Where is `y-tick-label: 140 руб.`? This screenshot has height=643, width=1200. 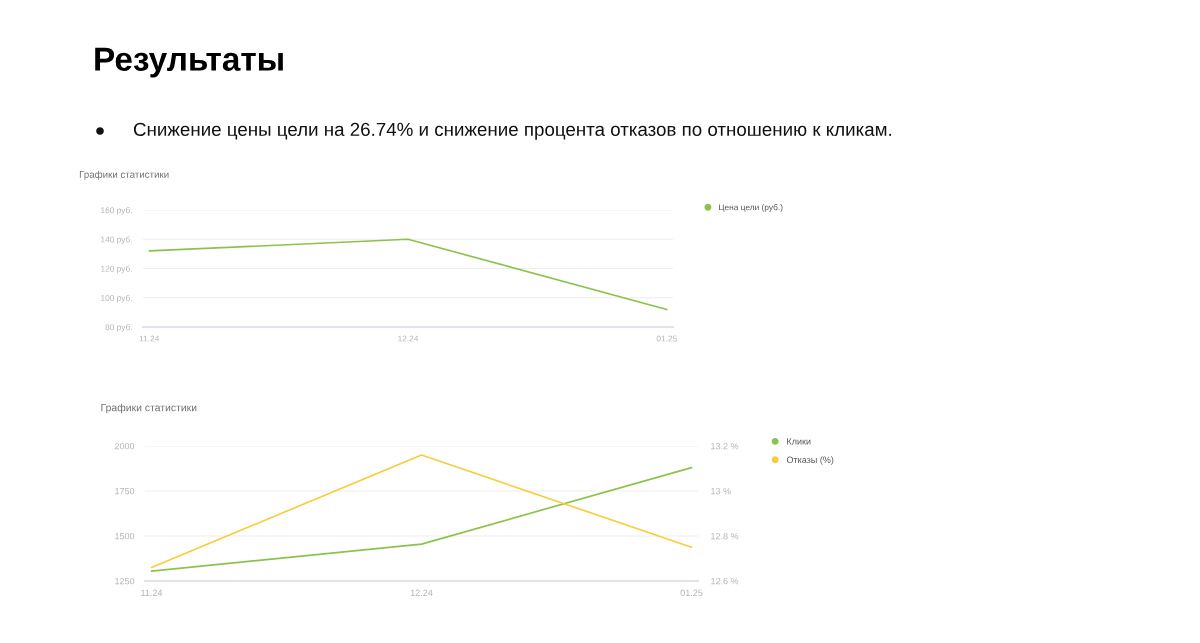
y-tick-label: 140 руб. is located at coordinates (116, 240).